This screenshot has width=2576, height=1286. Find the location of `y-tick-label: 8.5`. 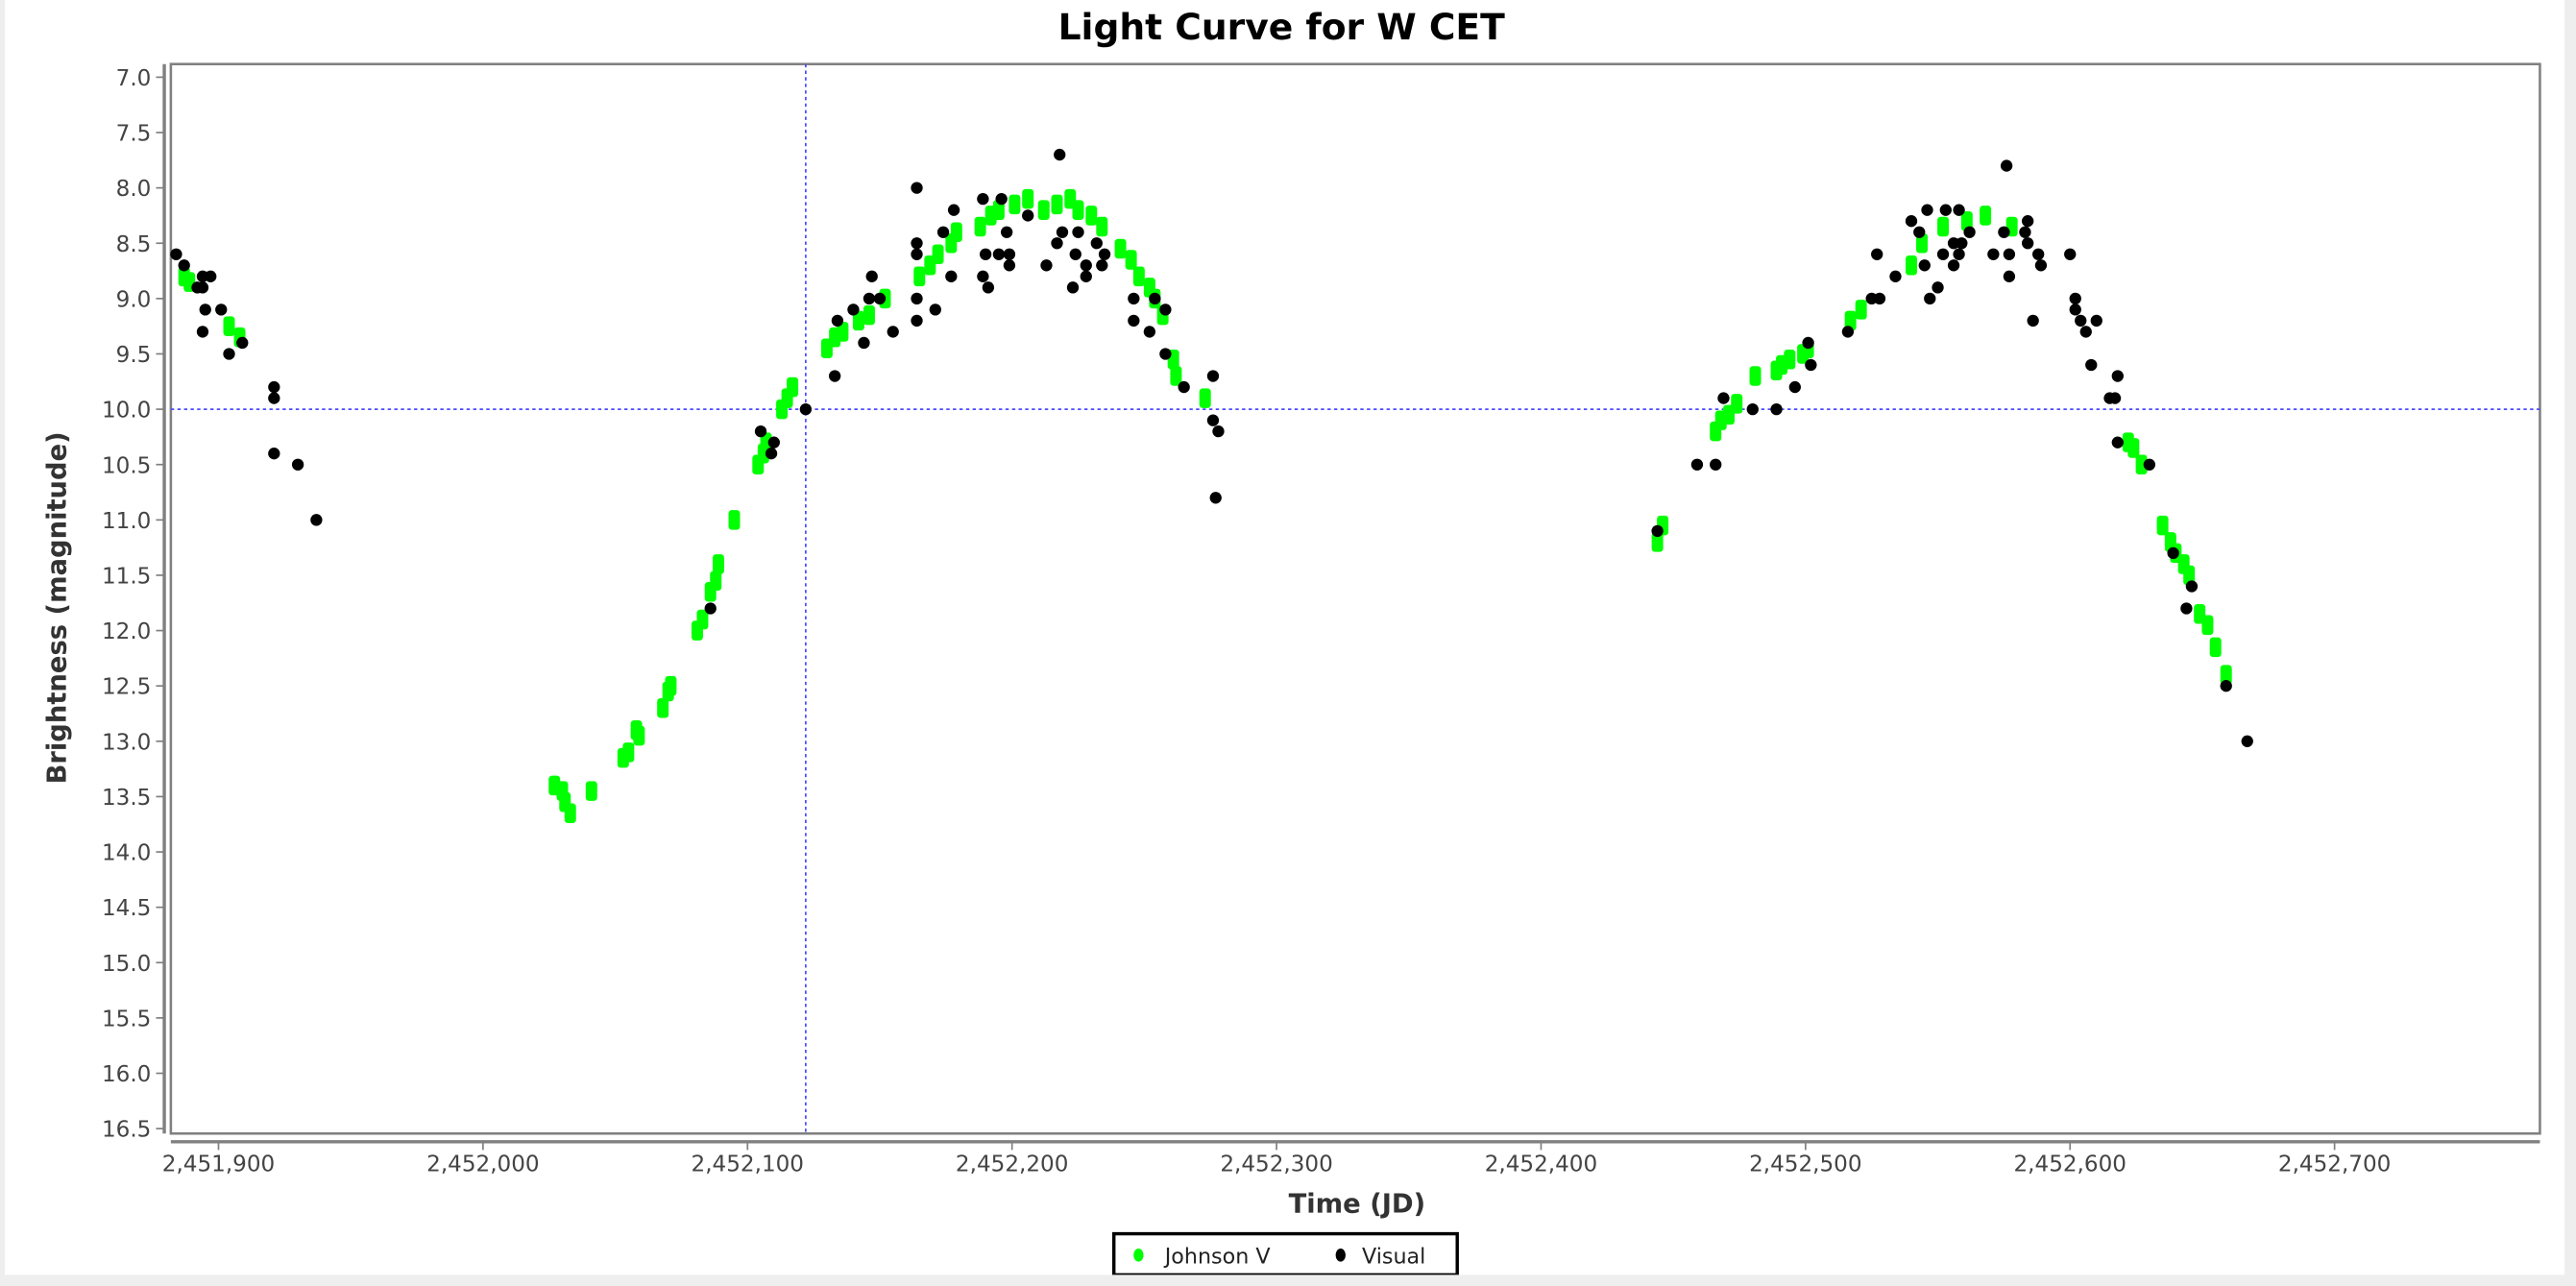

y-tick-label: 8.5 is located at coordinates (134, 244).